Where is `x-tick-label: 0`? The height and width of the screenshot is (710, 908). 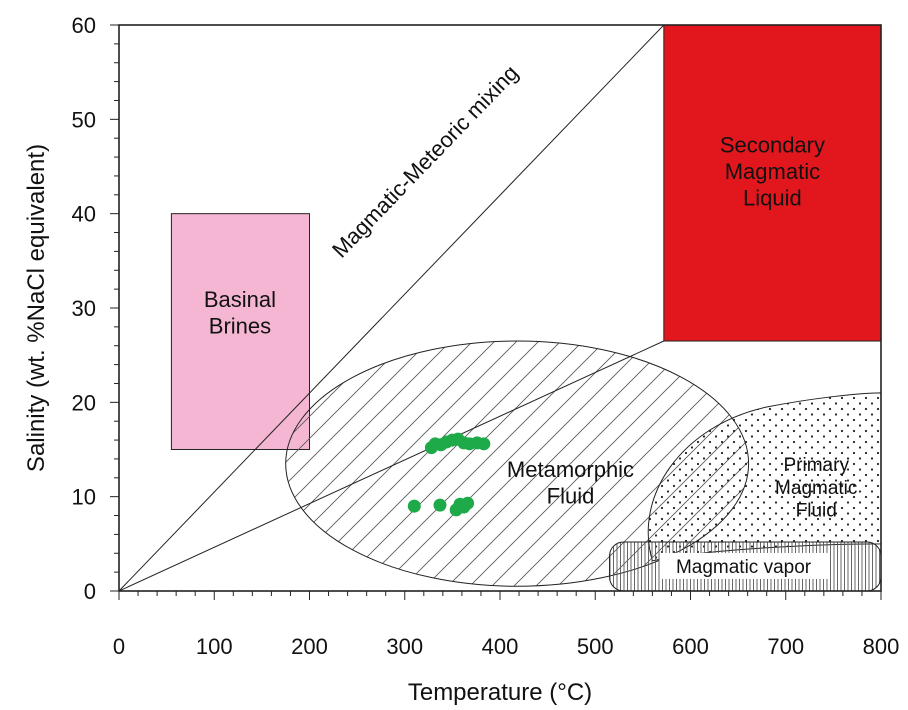
x-tick-label: 0 is located at coordinates (119, 646).